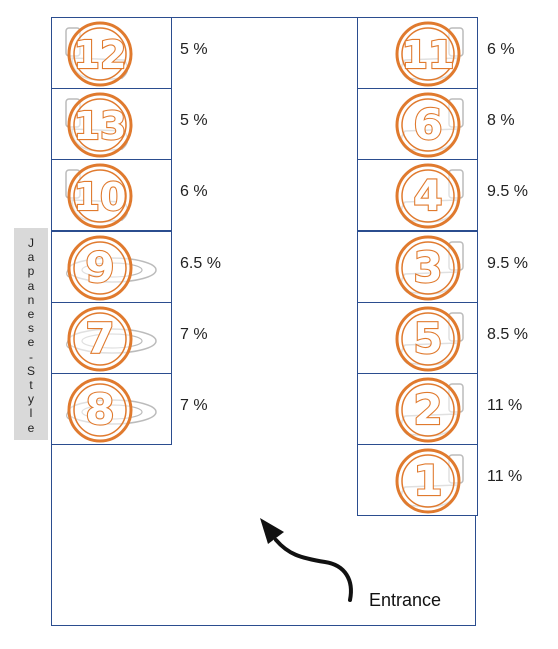 The height and width of the screenshot is (649, 558). I want to click on stall-number: 5, so click(427, 338).